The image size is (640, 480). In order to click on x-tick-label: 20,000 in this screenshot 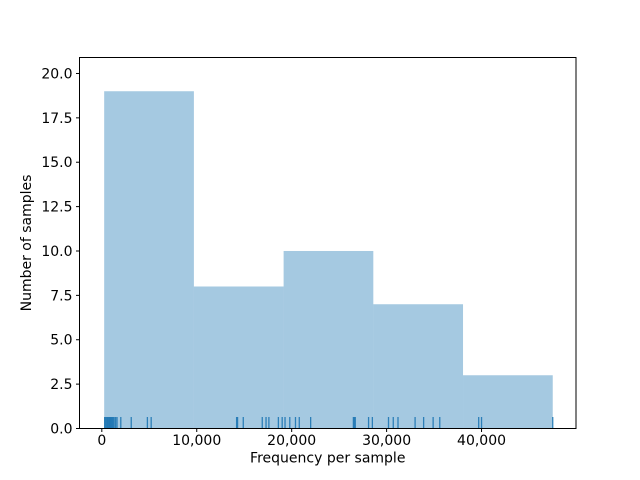, I will do `click(291, 441)`.